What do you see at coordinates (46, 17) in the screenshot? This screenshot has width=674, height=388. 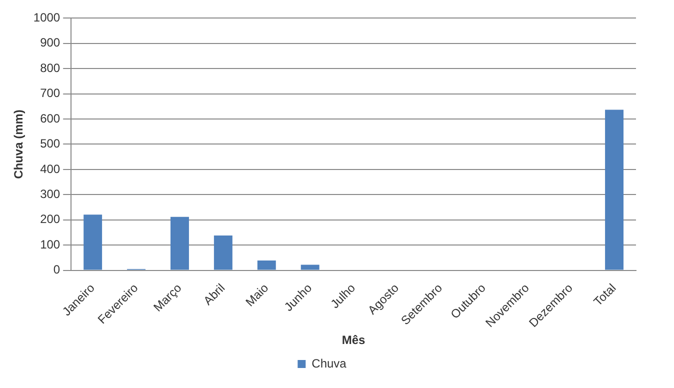 I see `y-tick-label: 1000` at bounding box center [46, 17].